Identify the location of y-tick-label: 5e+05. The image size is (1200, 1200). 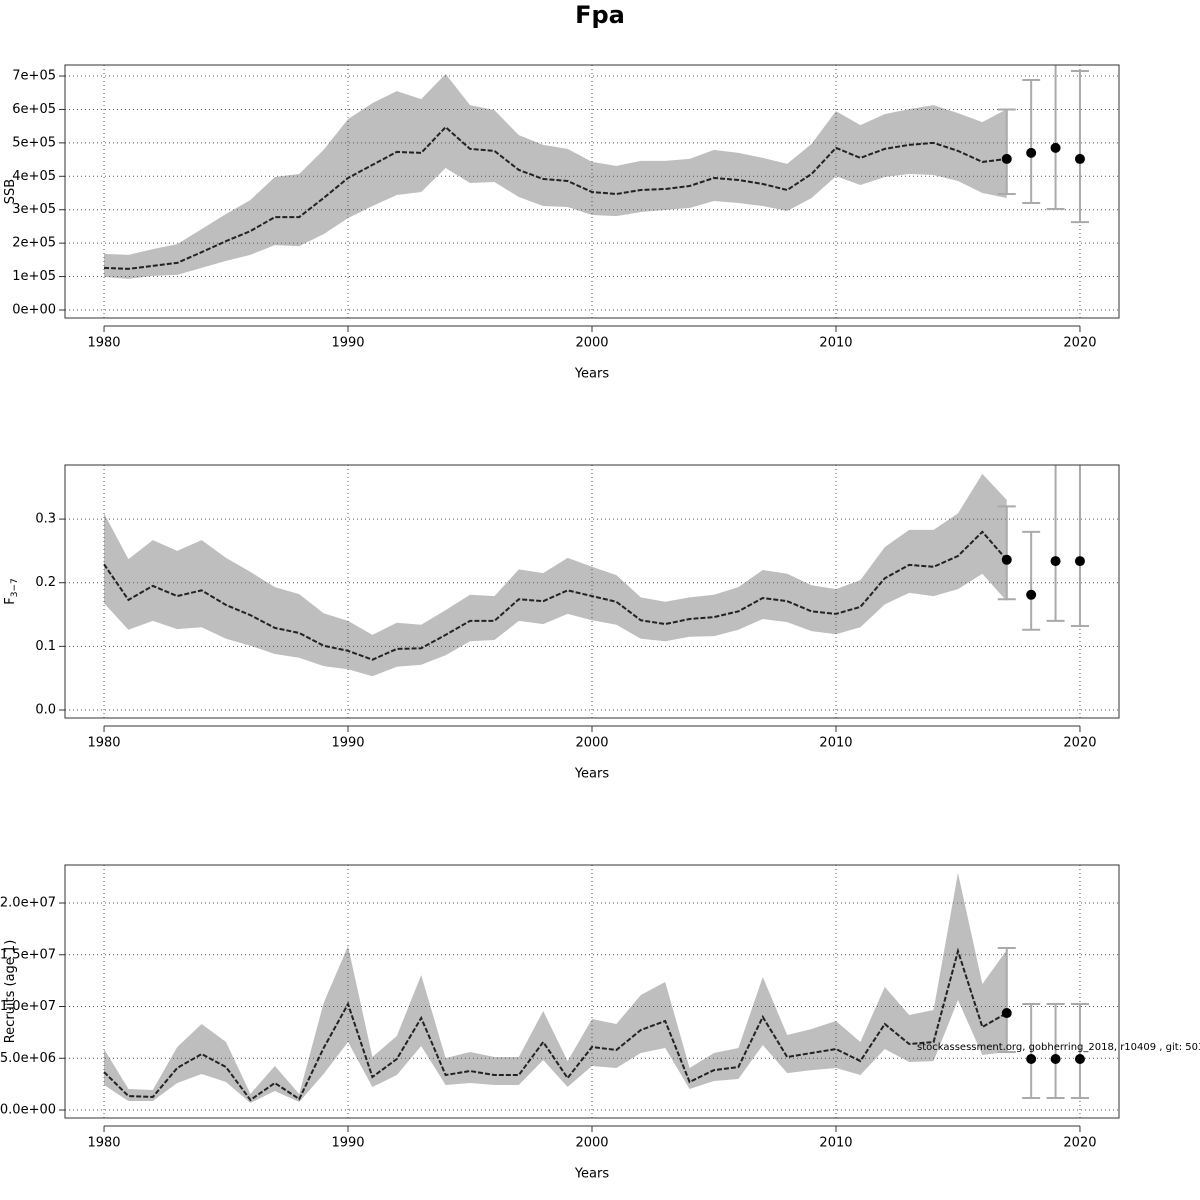
(34, 142).